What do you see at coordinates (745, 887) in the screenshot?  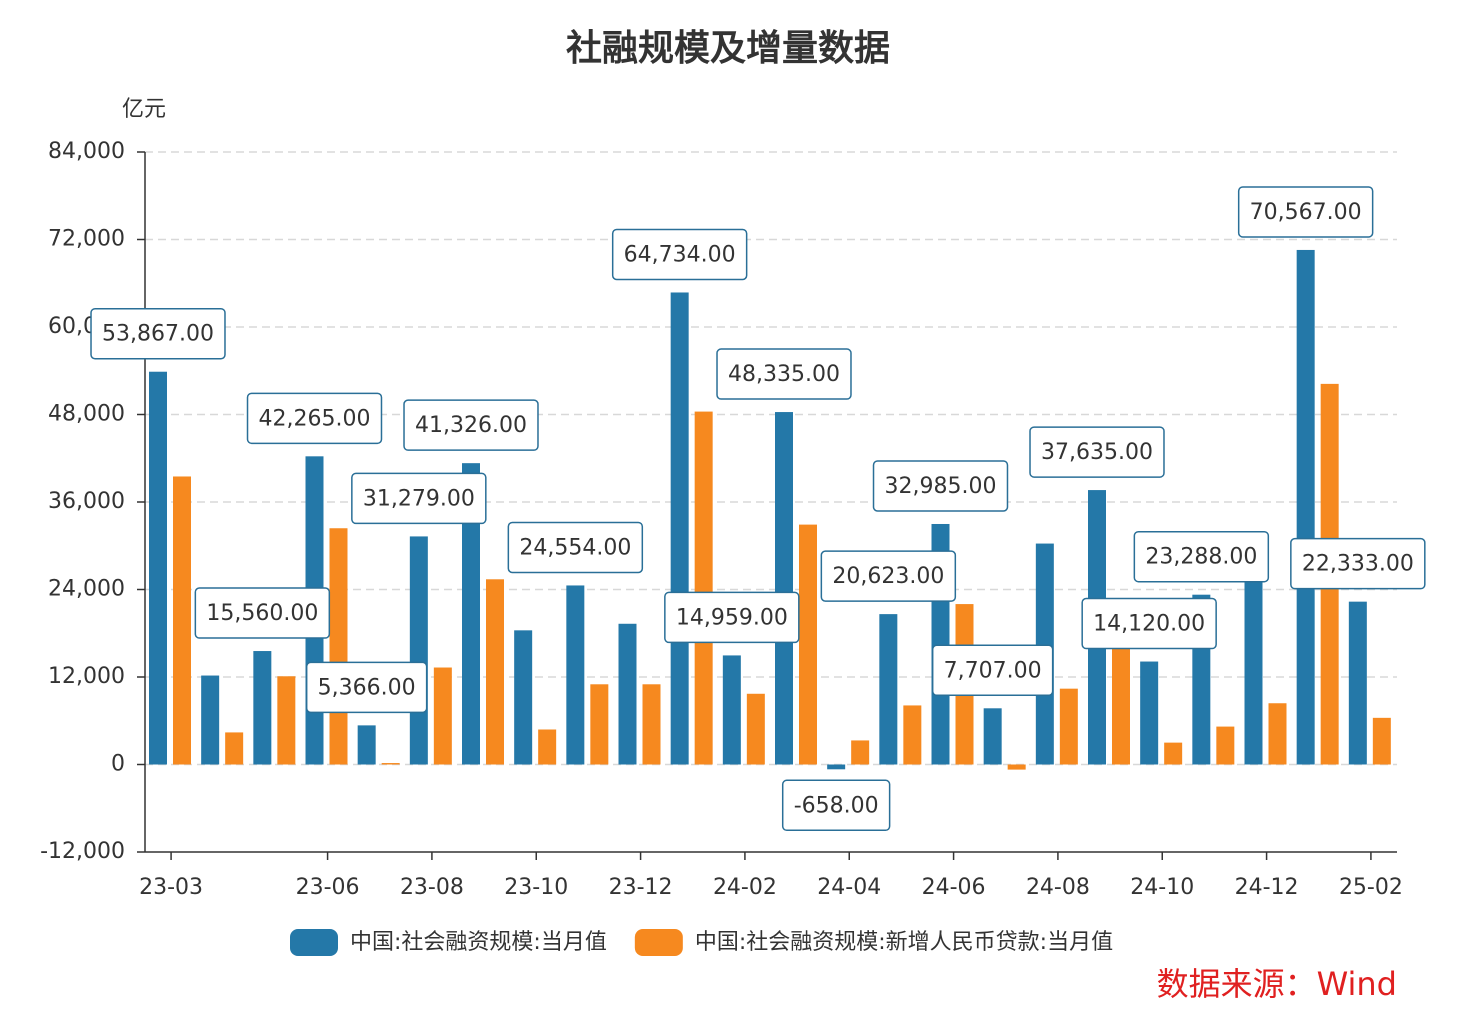 I see `x-tick-label: 24-02` at bounding box center [745, 887].